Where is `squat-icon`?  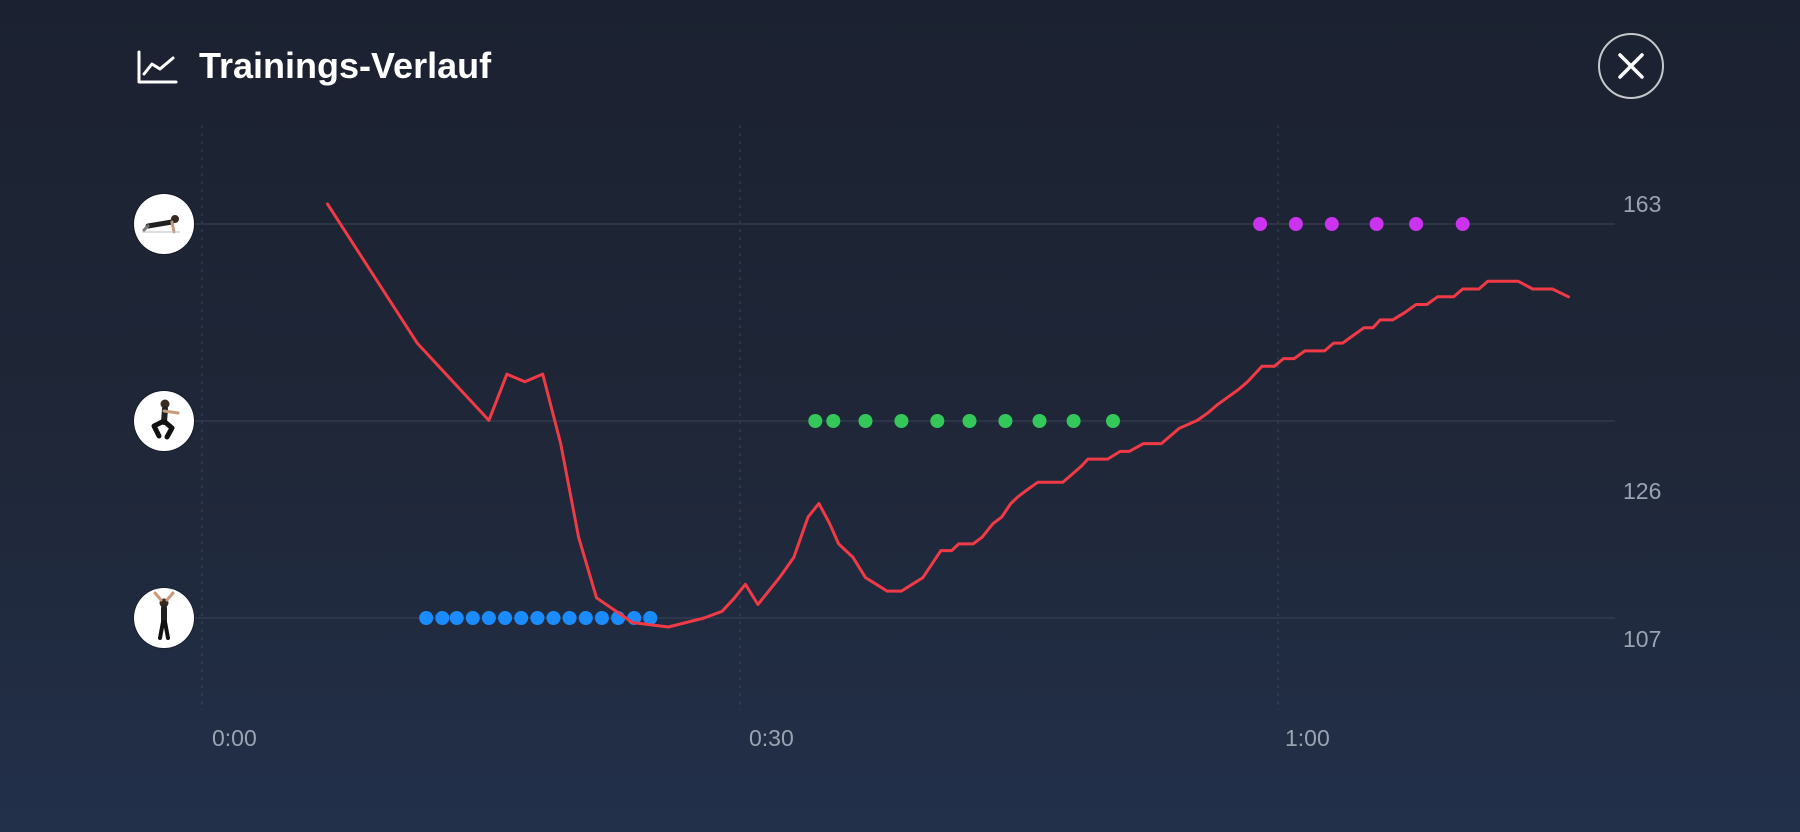 squat-icon is located at coordinates (164, 421).